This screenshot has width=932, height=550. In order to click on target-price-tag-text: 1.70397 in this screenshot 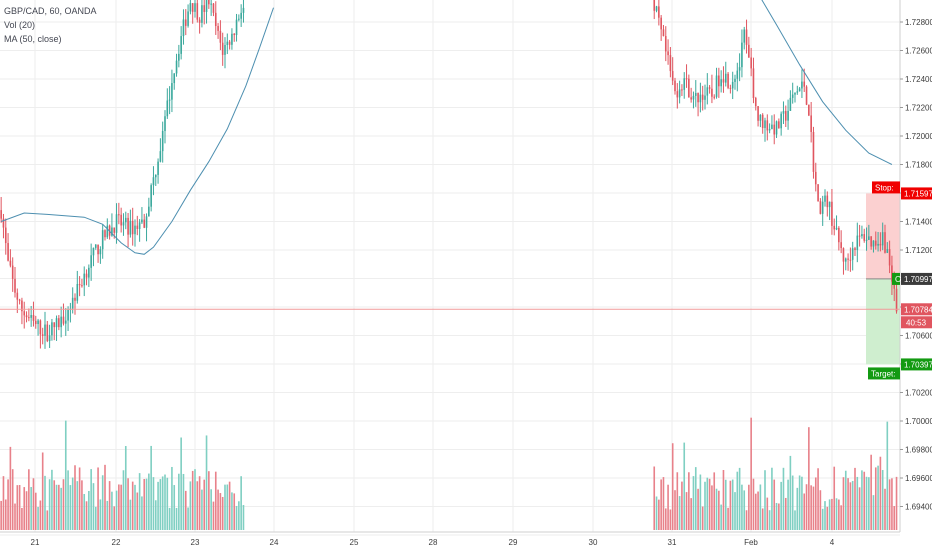, I will do `click(918, 364)`.